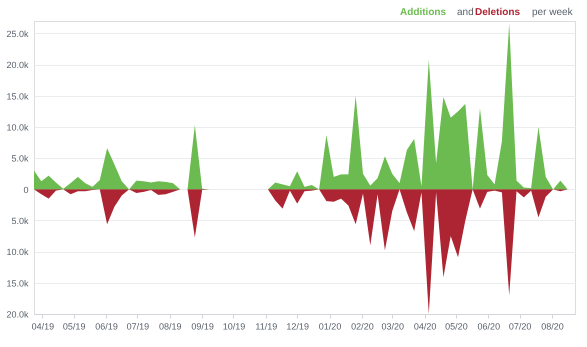  I want to click on y-tick-label: 25.0k, so click(17, 33).